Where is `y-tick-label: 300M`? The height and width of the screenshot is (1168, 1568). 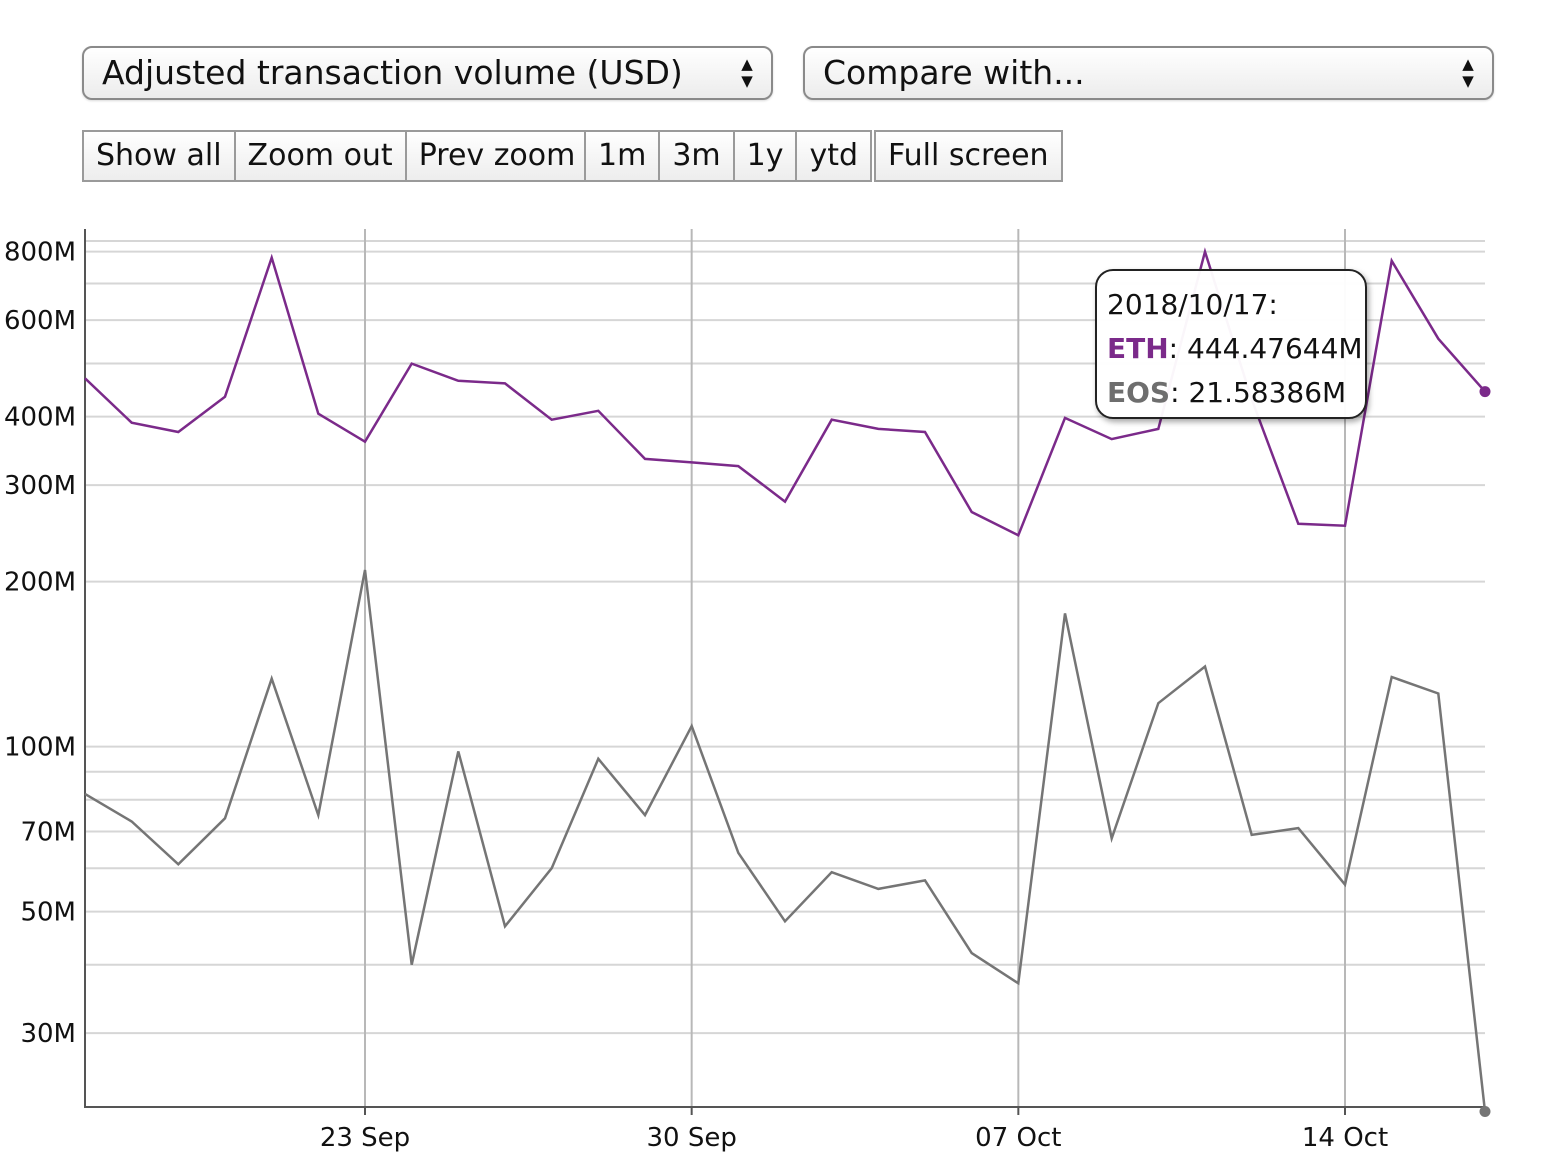 y-tick-label: 300M is located at coordinates (40, 486).